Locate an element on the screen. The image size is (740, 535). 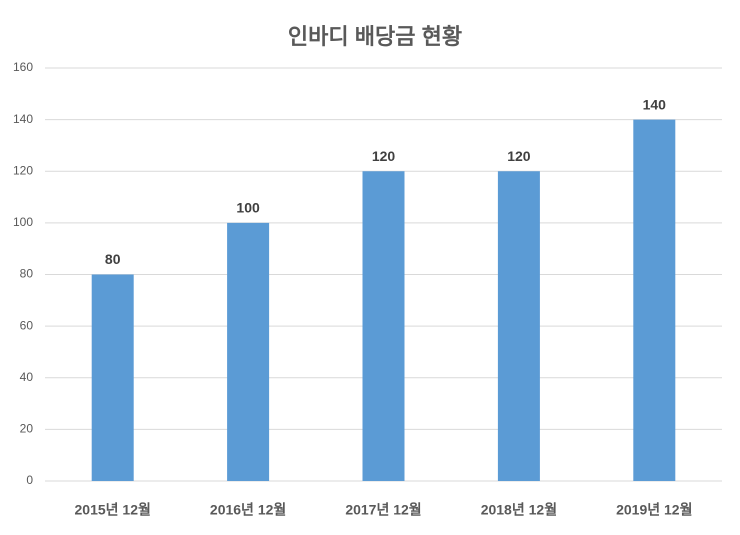
y-tick-label: 80 is located at coordinates (27, 274).